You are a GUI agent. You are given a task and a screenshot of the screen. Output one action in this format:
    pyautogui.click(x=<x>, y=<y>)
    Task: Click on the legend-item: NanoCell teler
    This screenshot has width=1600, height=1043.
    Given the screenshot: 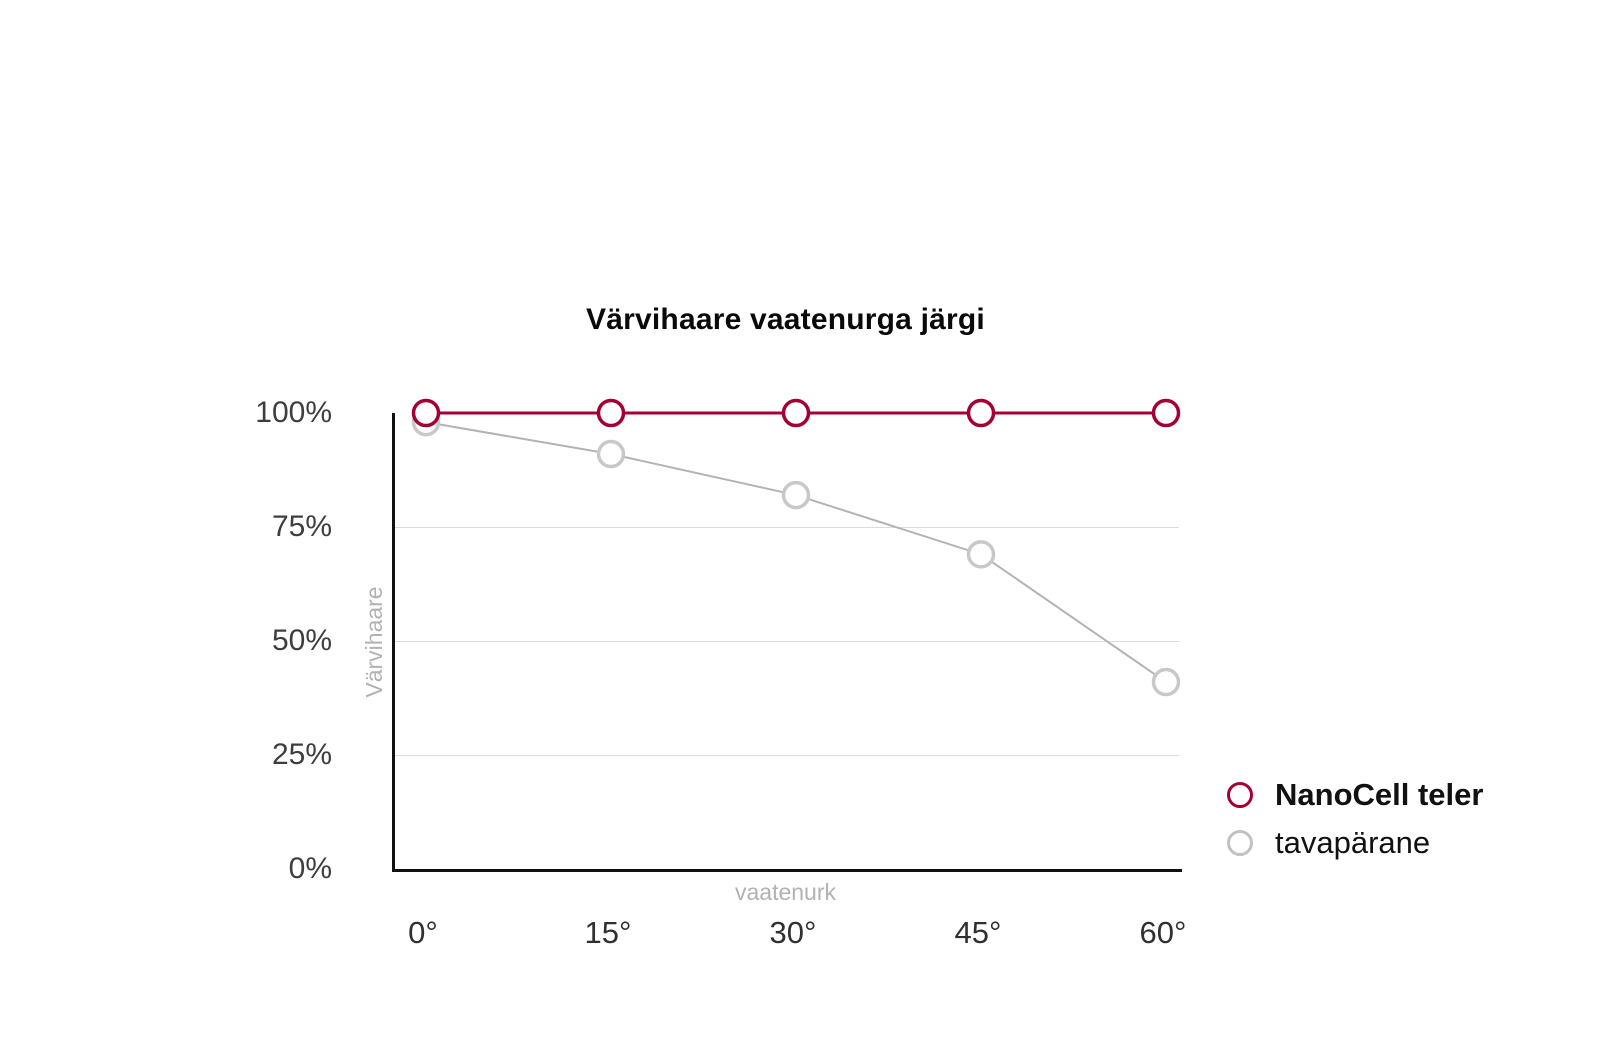 What is the action you would take?
    pyautogui.click(x=1355, y=795)
    